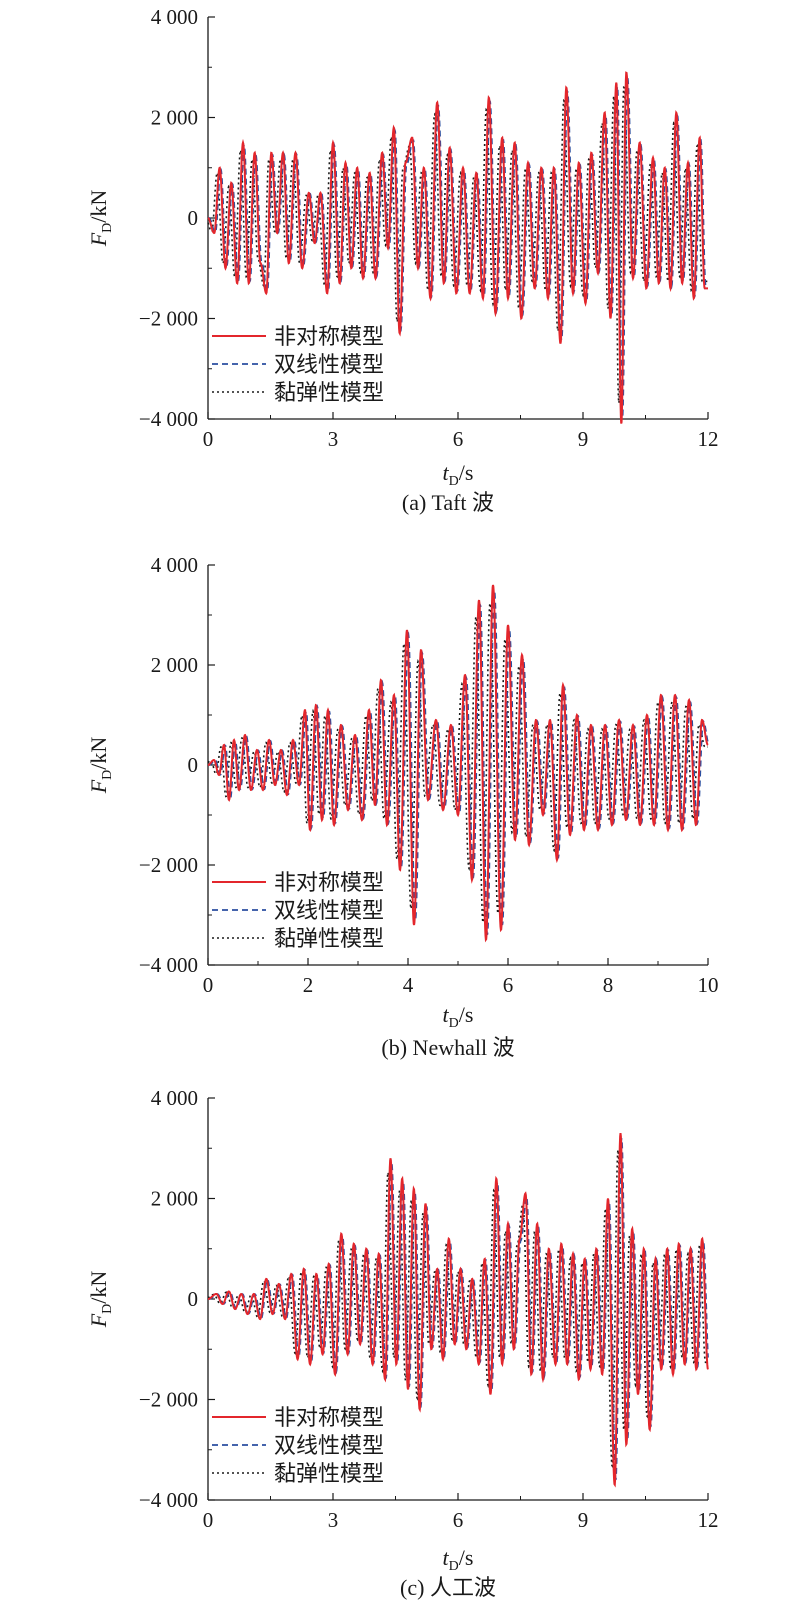  I want to click on x-tick-label: 10, so click(708, 985).